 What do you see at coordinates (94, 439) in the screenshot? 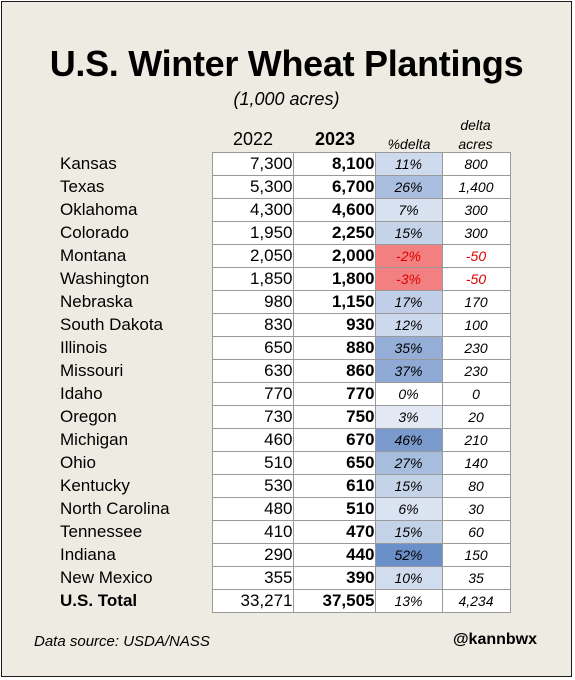
I see `state-name-cell: Michigan` at bounding box center [94, 439].